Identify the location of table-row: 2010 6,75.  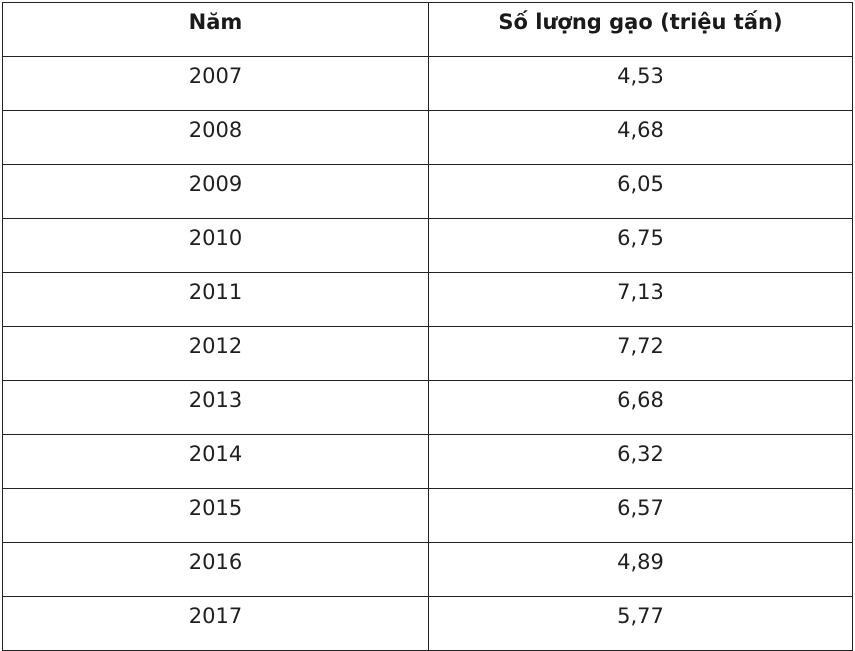
(427, 245).